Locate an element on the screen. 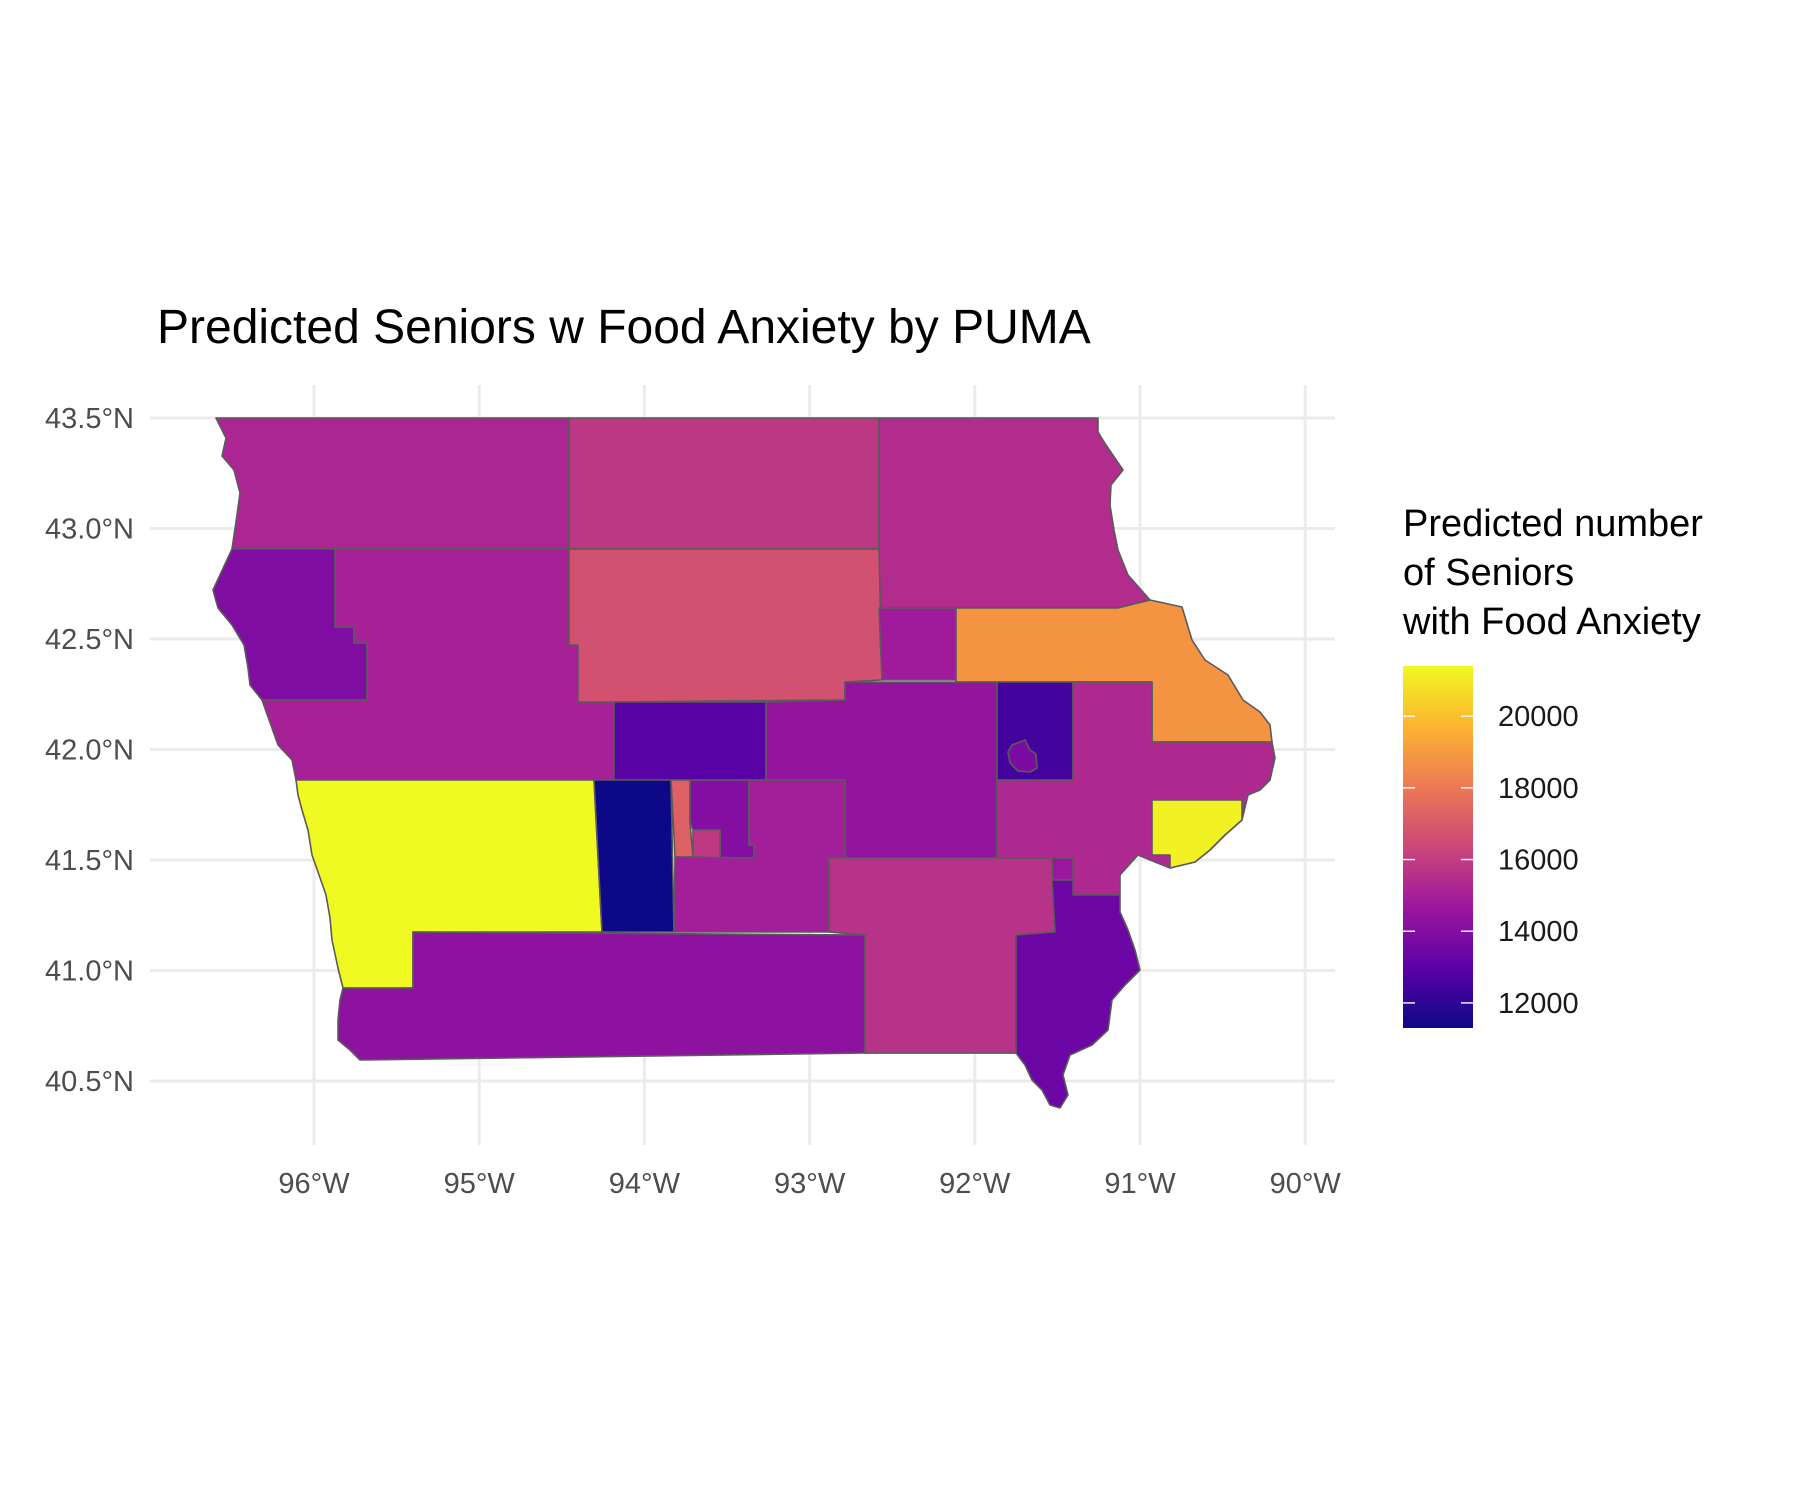 The height and width of the screenshot is (1500, 1800). y-tick-label: 40.5°N is located at coordinates (89, 1082).